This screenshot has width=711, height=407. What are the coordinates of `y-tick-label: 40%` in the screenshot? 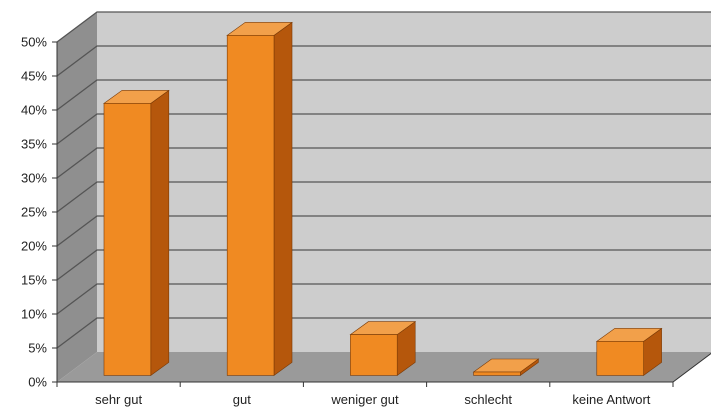 It's located at (34, 110).